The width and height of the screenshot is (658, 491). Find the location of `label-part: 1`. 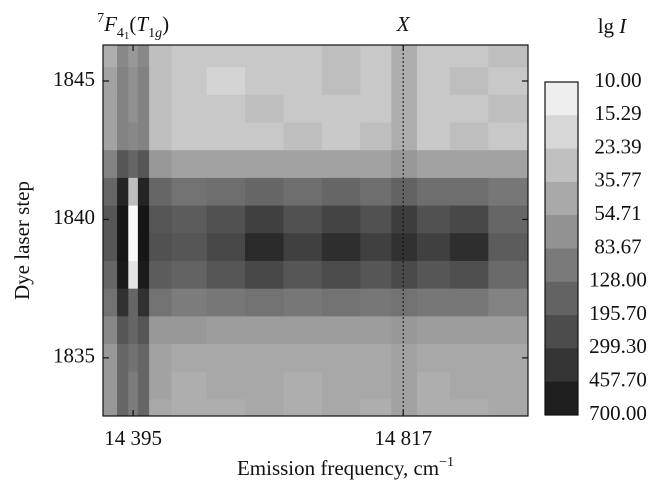

label-part: 1 is located at coordinates (151, 33).